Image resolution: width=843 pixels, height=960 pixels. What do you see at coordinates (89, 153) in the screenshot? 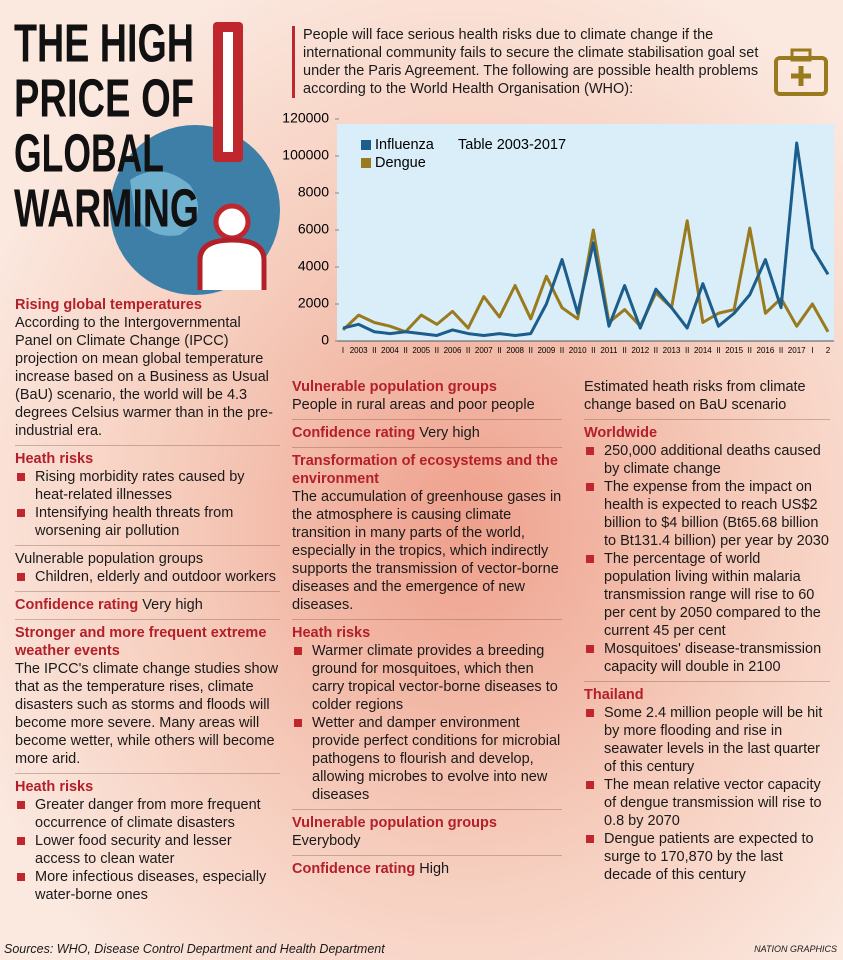
I see `title-line: GLOBAL` at bounding box center [89, 153].